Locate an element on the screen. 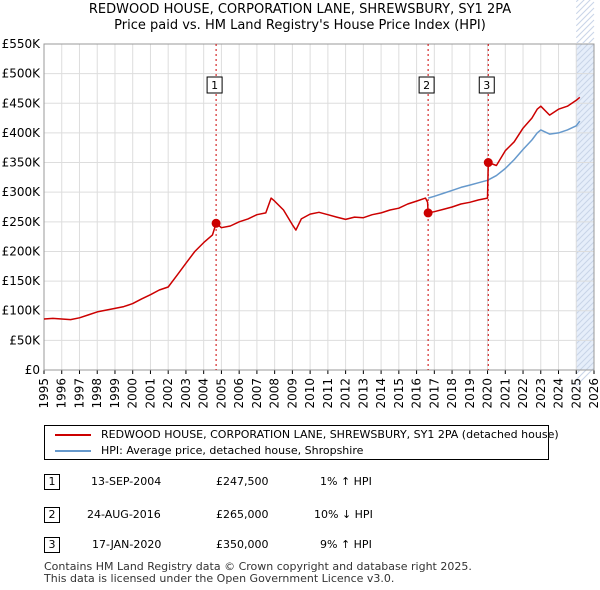  future-band is located at coordinates (585, 207).